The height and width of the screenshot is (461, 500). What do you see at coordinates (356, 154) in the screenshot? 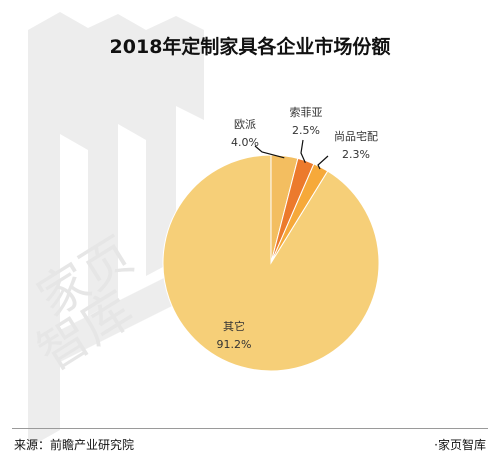
I see `slice-value-label: 2.3%` at bounding box center [356, 154].